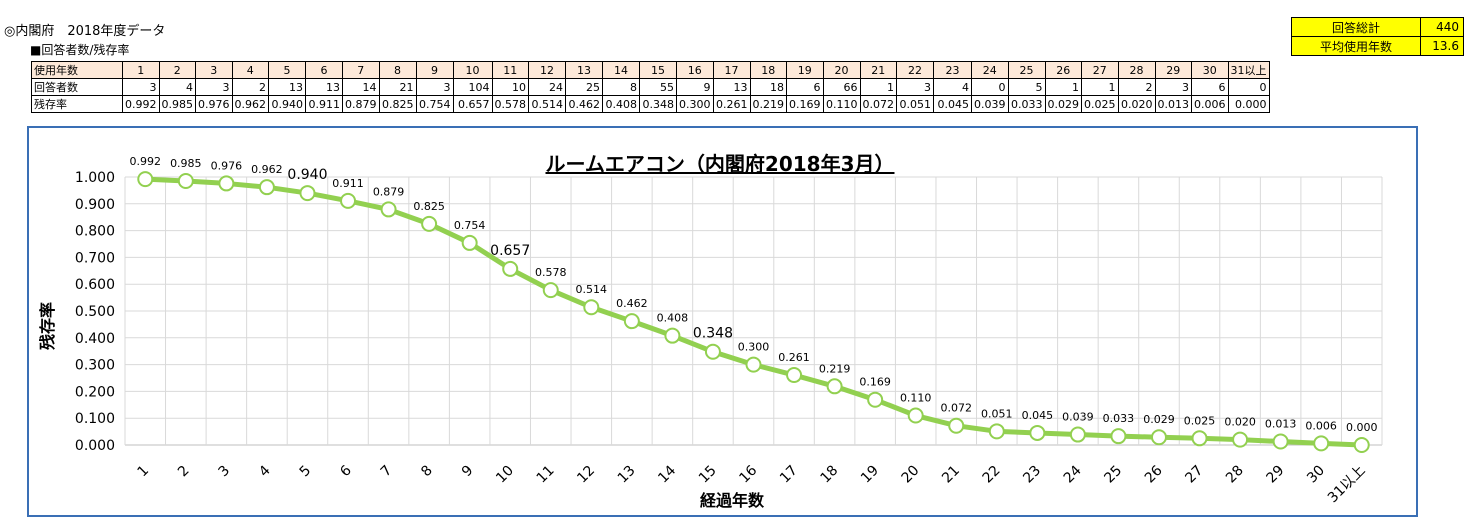  What do you see at coordinates (510, 70) in the screenshot?
I see `table-cell-year: 11` at bounding box center [510, 70].